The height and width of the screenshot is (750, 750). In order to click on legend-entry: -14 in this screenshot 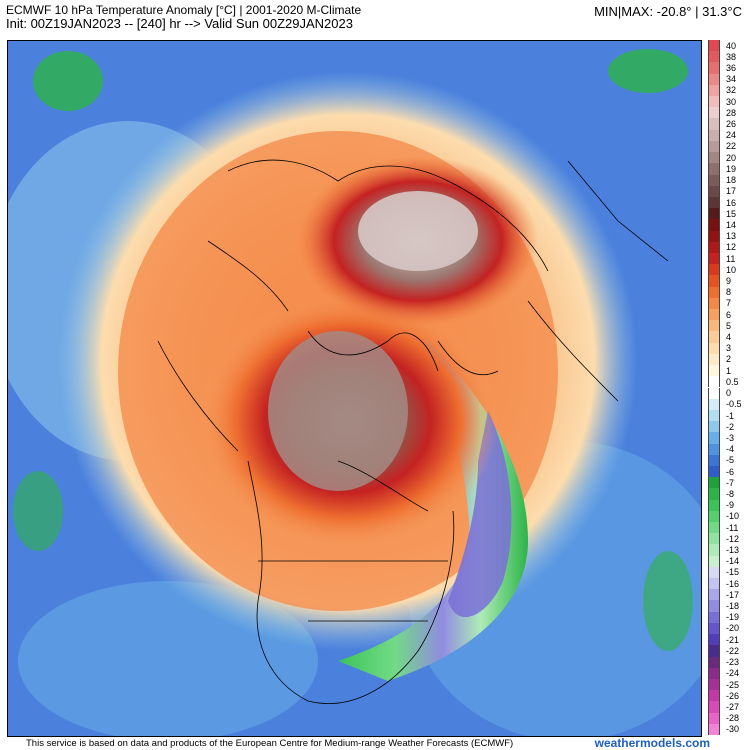, I will do `click(728, 561)`.